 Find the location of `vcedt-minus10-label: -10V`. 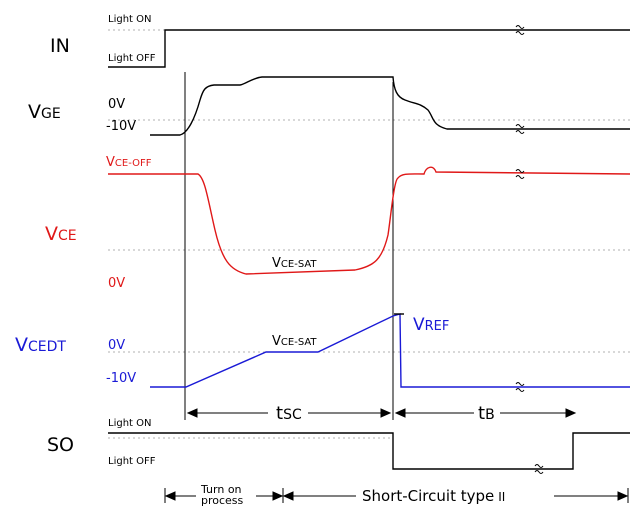

vcedt-minus10-label: -10V is located at coordinates (121, 378).